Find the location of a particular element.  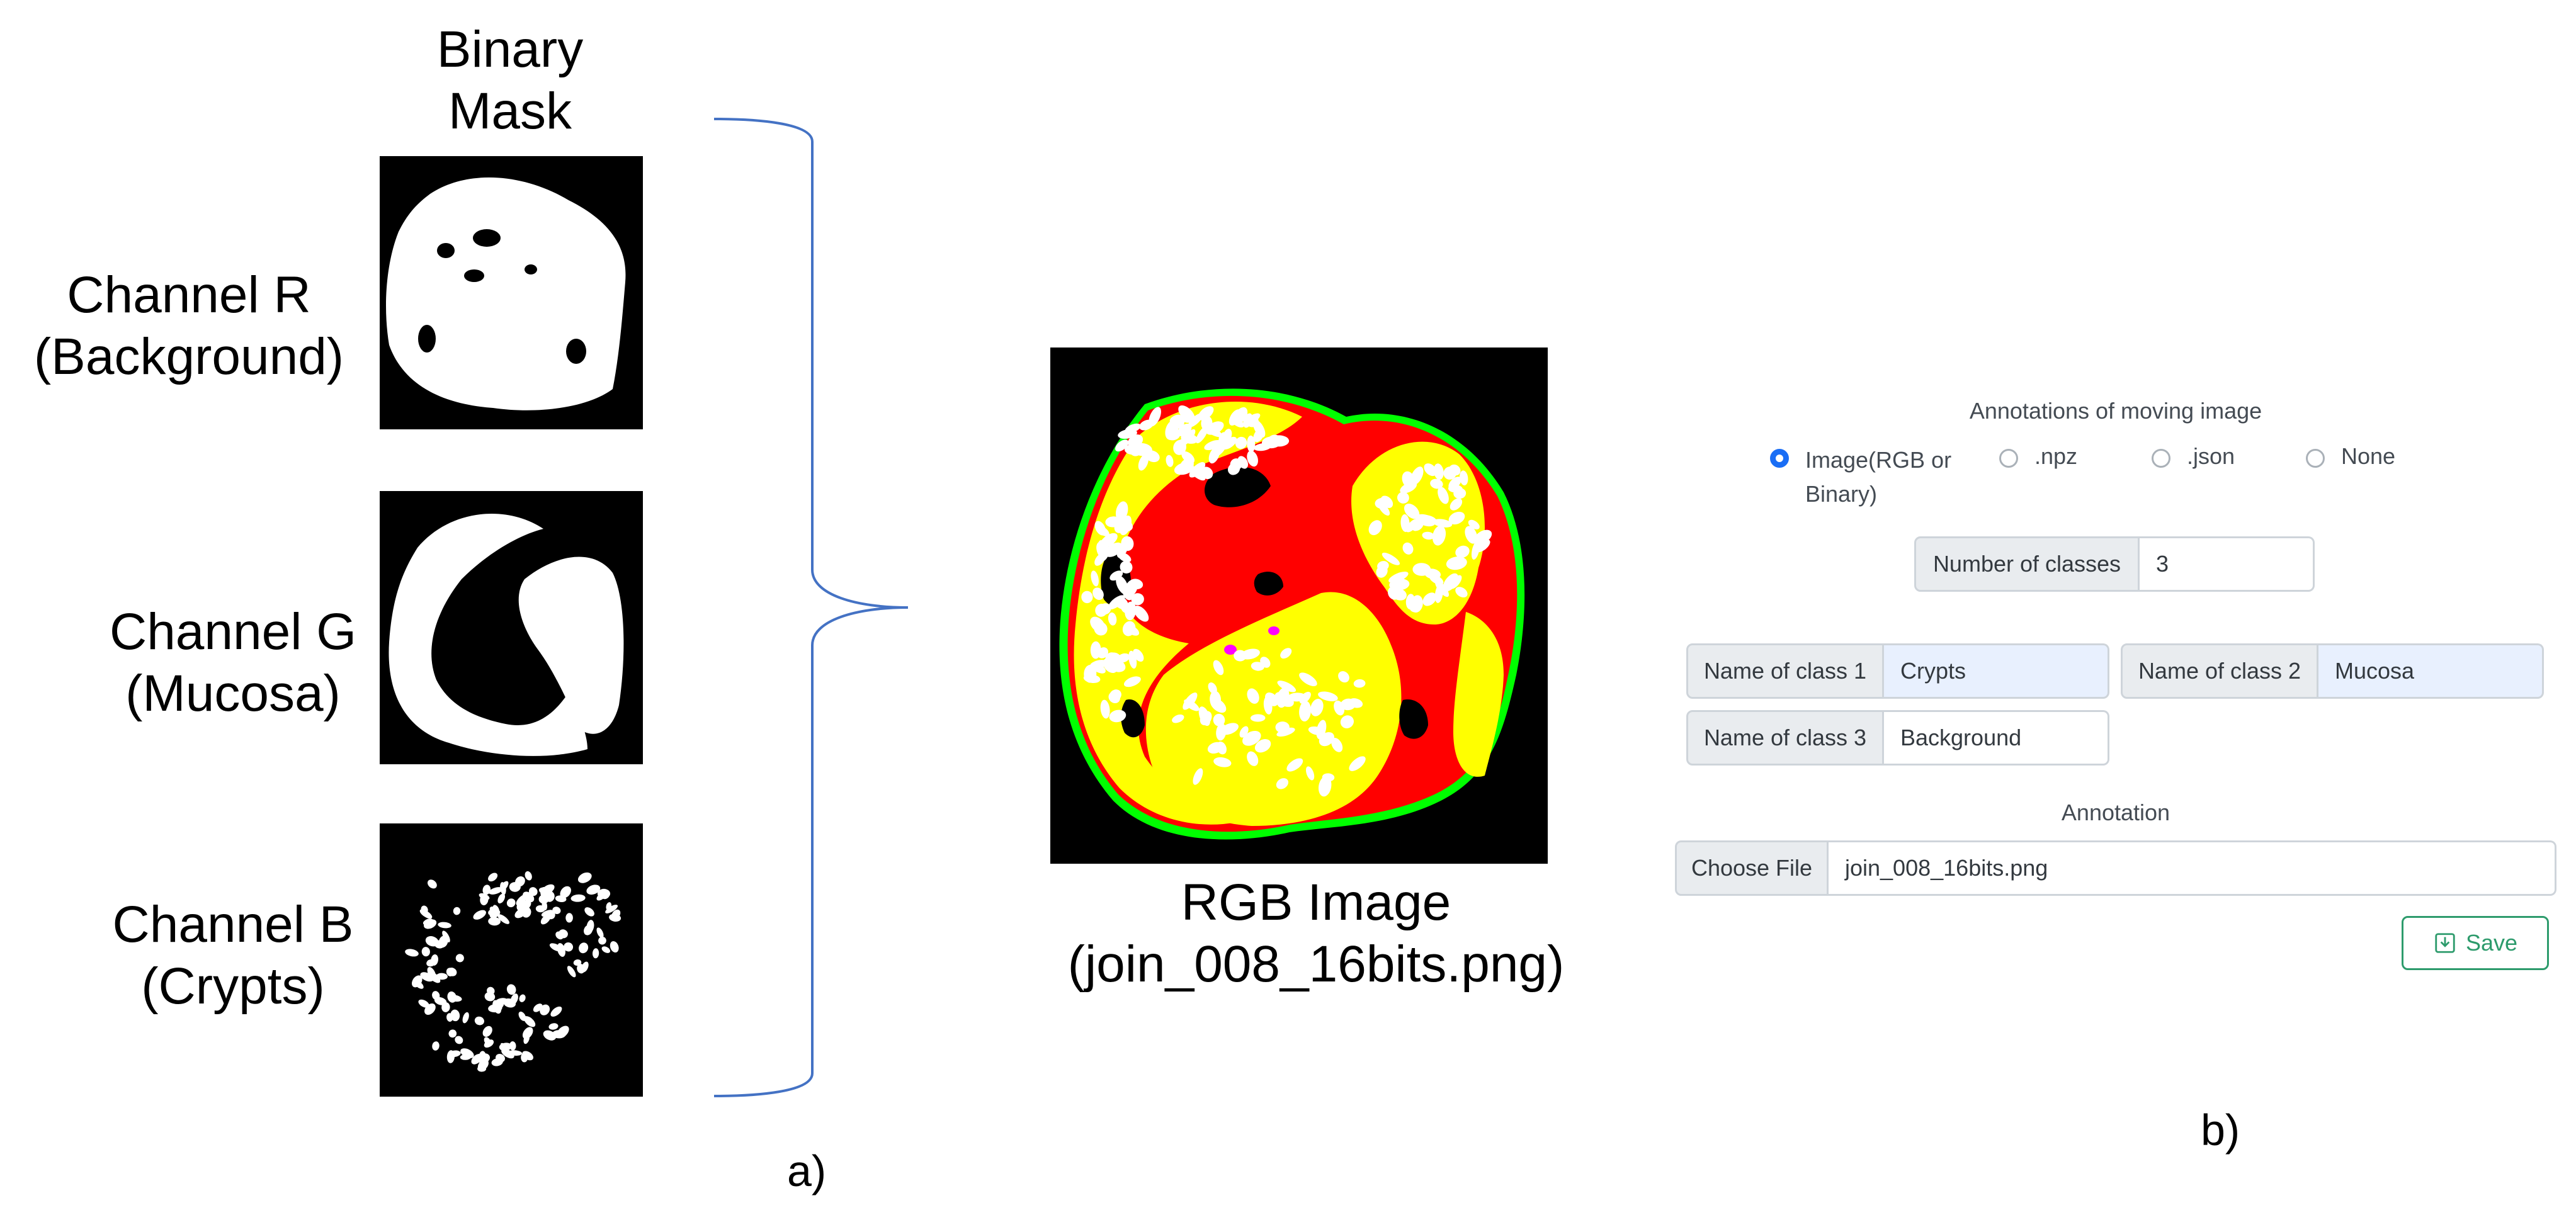

radio-none-input is located at coordinates (2315, 458).